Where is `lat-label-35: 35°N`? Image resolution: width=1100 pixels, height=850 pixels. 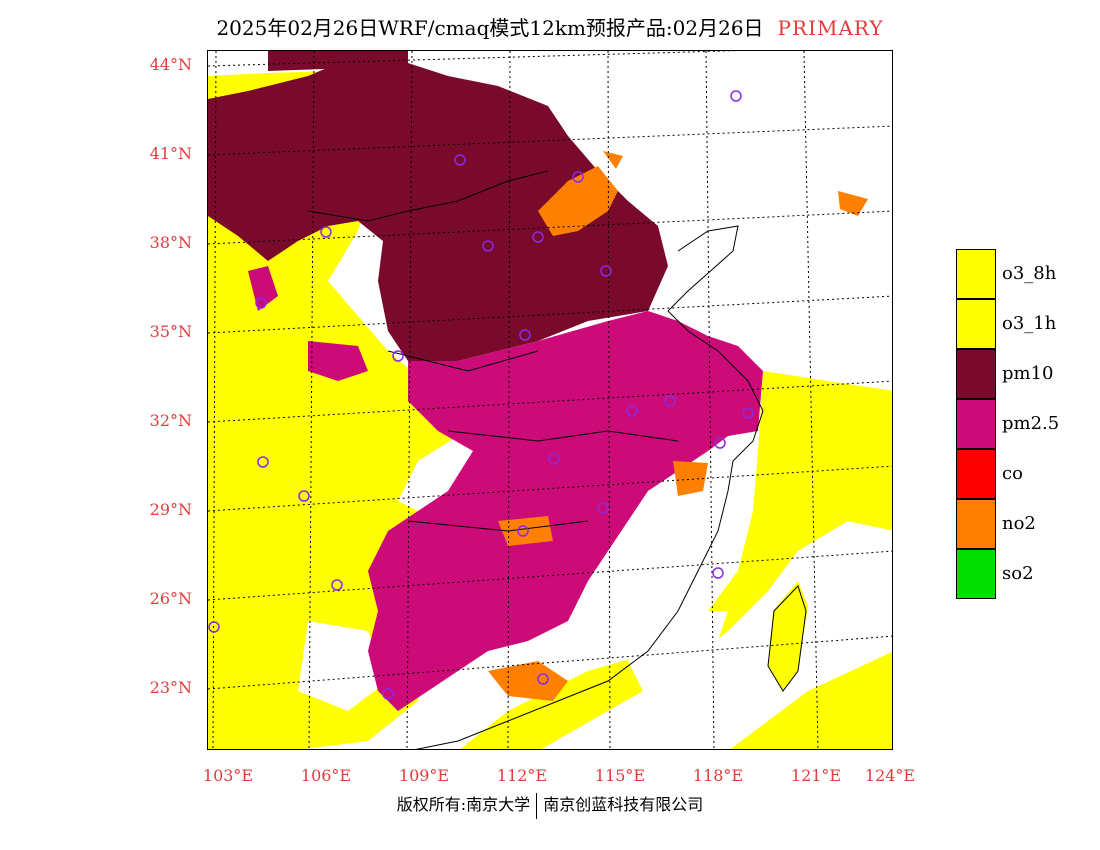 lat-label-35: 35°N is located at coordinates (170, 331).